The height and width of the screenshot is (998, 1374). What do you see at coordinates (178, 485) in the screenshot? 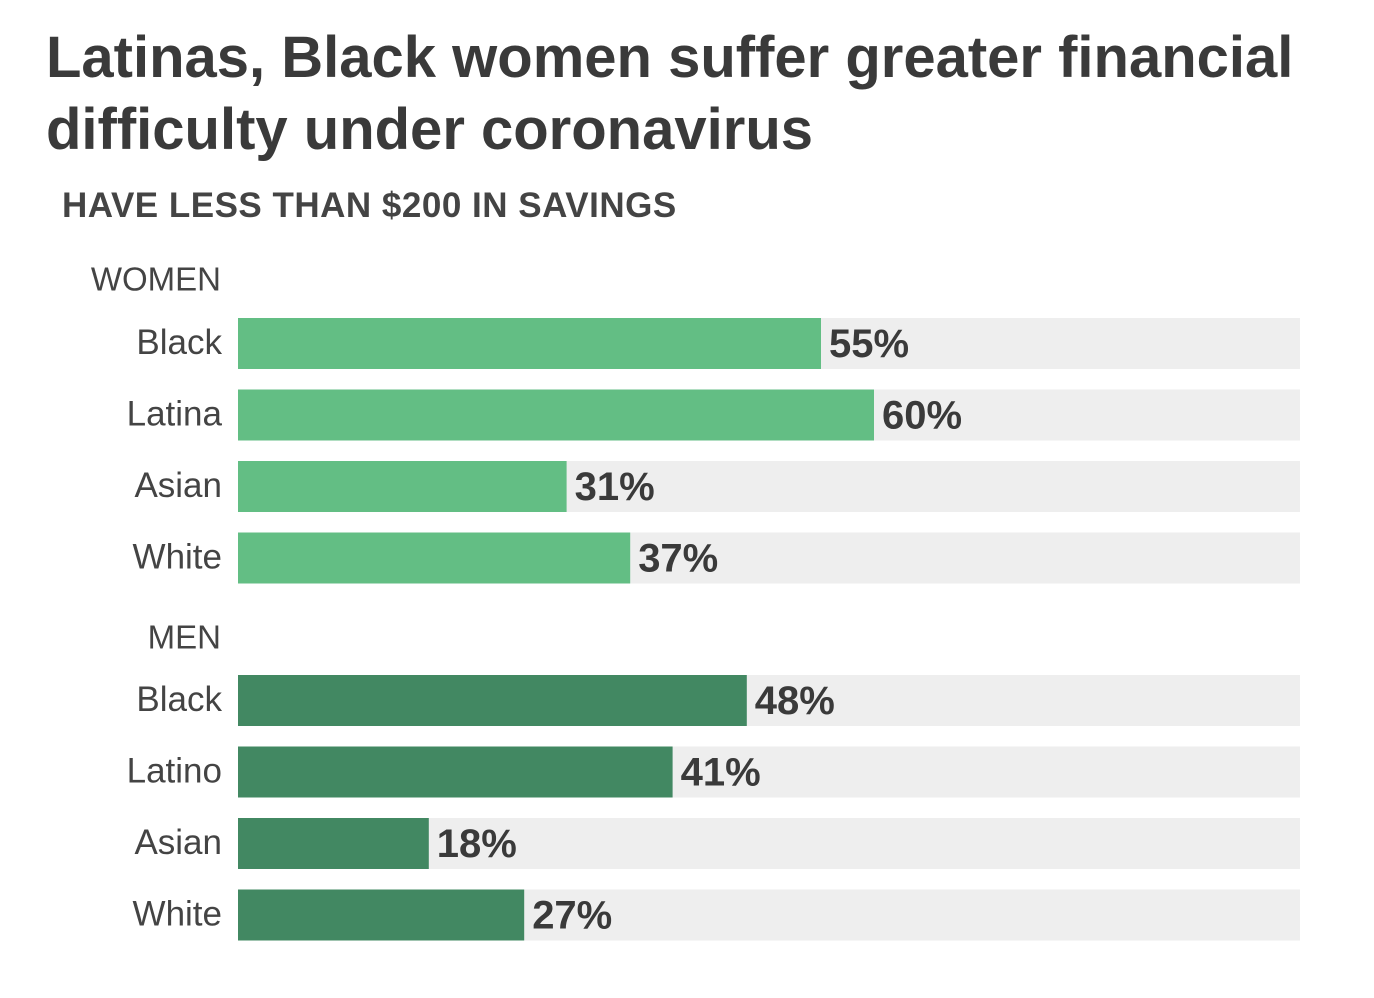
I see `category-label-women-asian: Asian` at bounding box center [178, 485].